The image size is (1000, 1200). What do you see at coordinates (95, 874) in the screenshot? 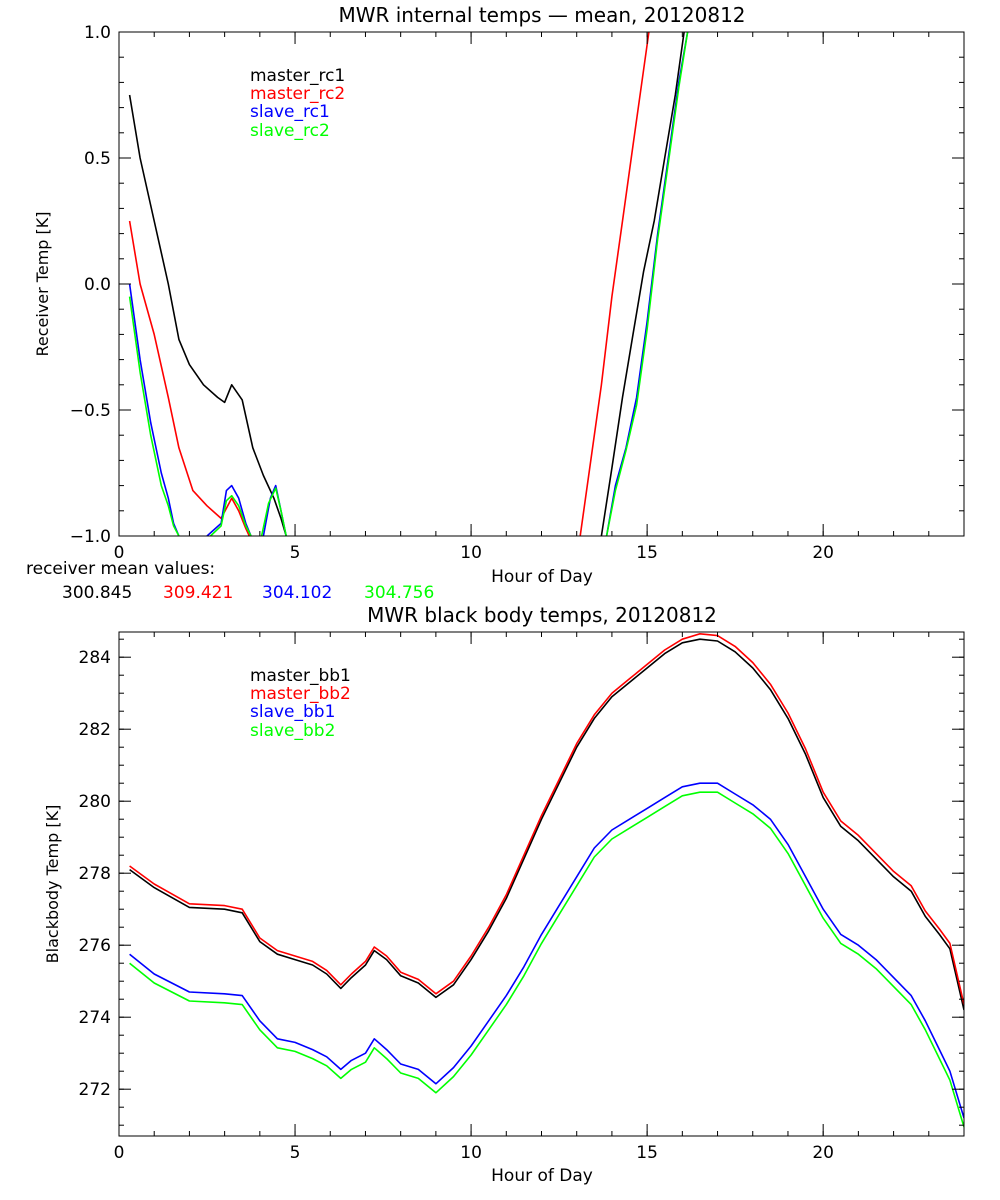
I see `y-tick-label: 278` at bounding box center [95, 874].